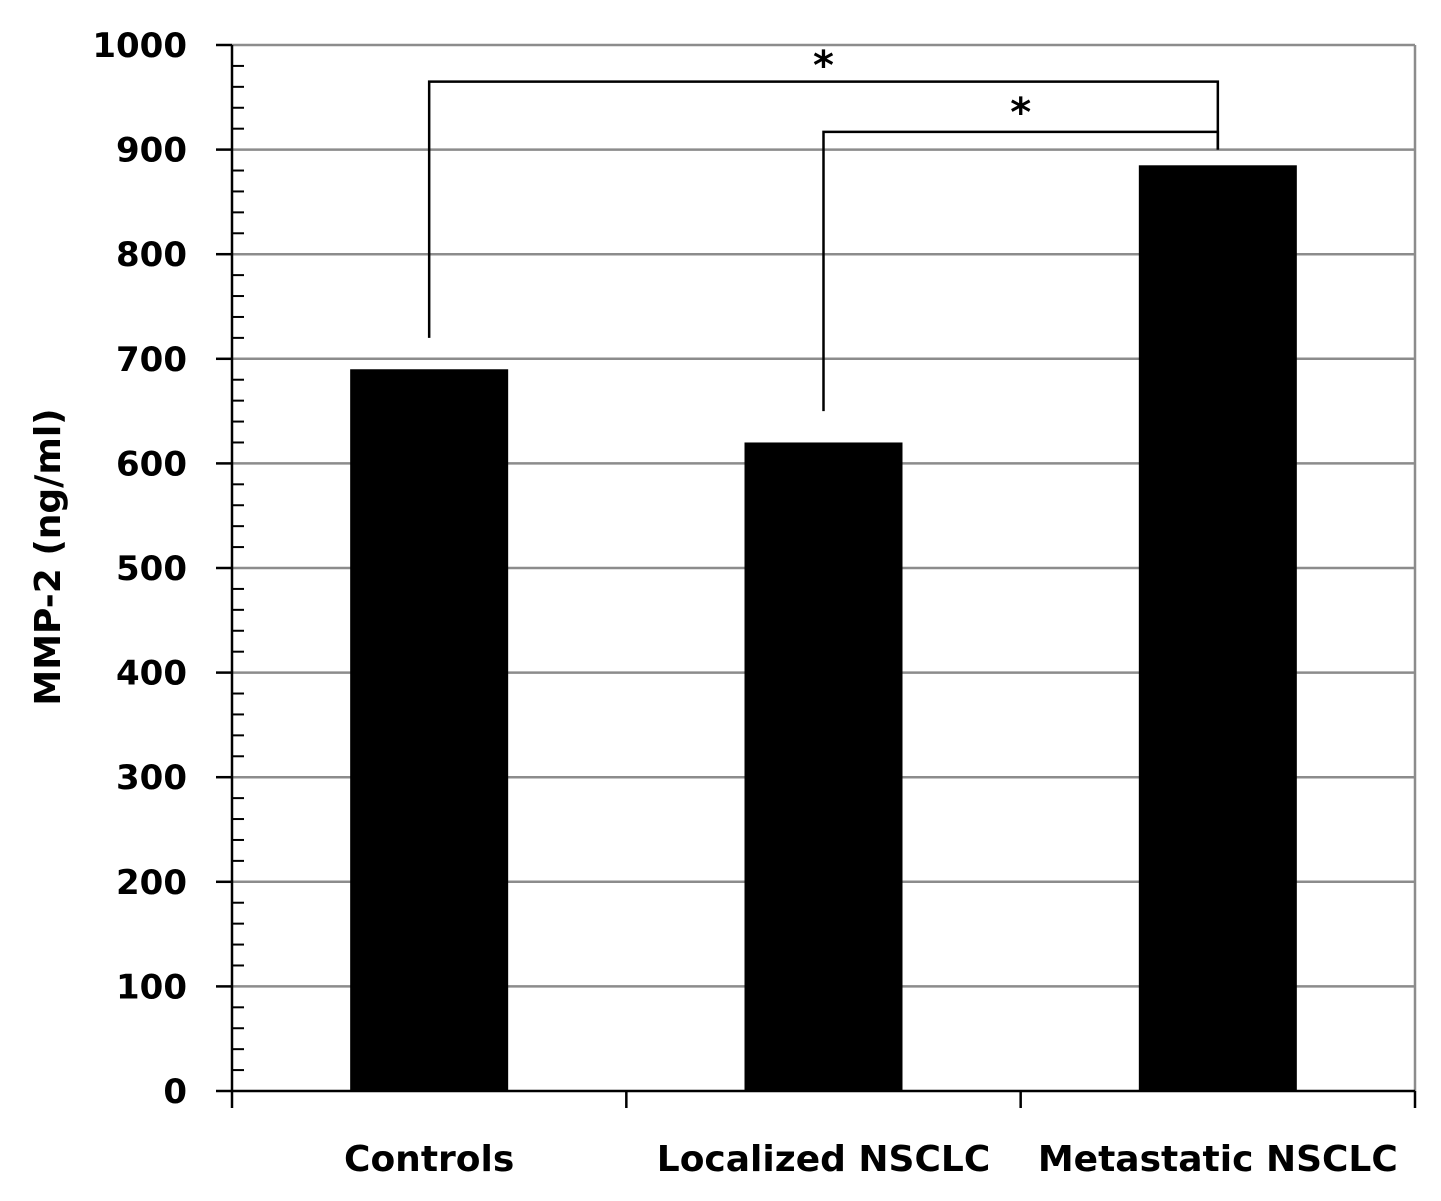 This screenshot has width=1441, height=1201. I want to click on y-tick-label: 500, so click(151, 569).